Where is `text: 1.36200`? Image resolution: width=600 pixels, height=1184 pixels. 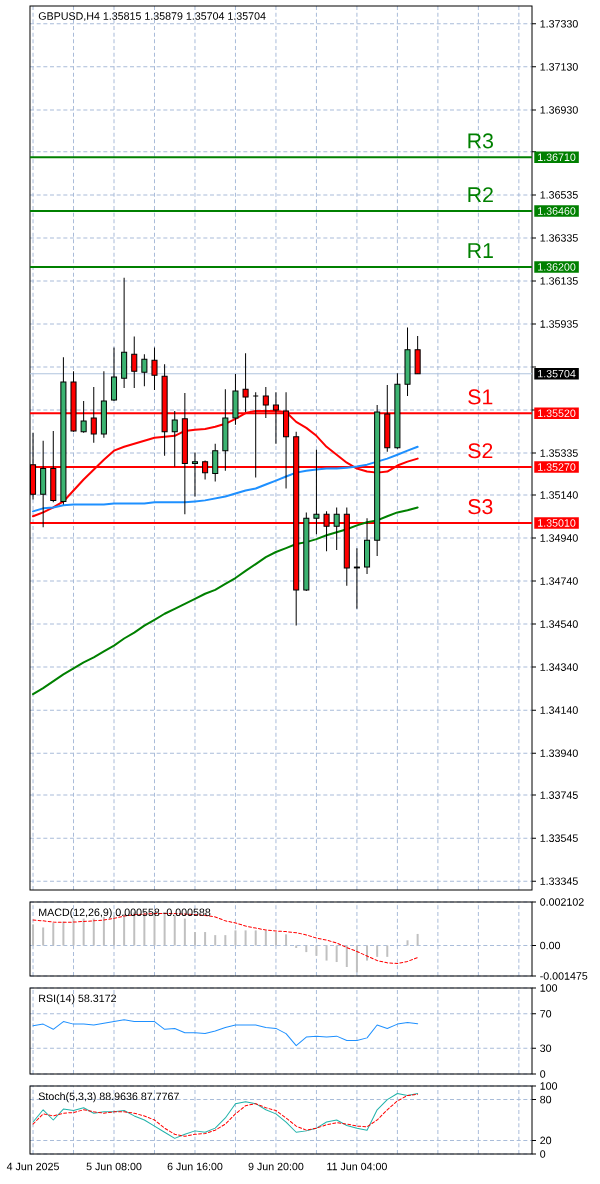
text: 1.36200 is located at coordinates (557, 267).